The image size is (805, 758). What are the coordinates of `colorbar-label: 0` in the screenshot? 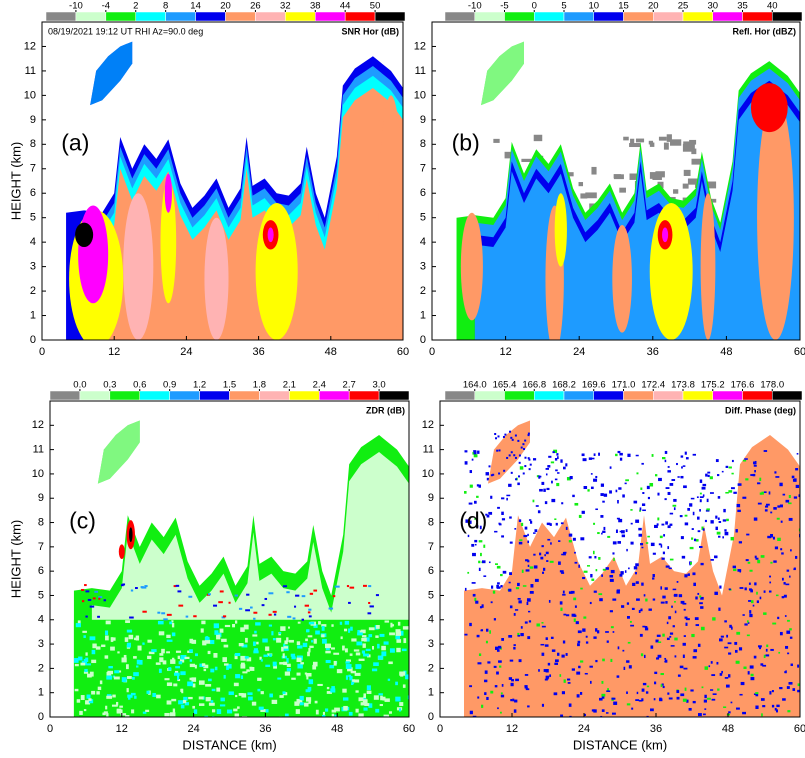 It's located at (534, 6).